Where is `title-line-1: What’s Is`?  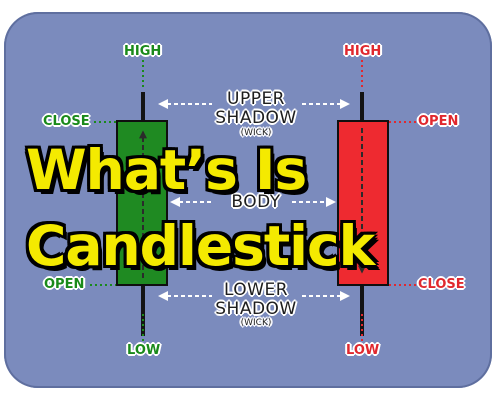 title-line-1: What’s Is is located at coordinates (166, 170).